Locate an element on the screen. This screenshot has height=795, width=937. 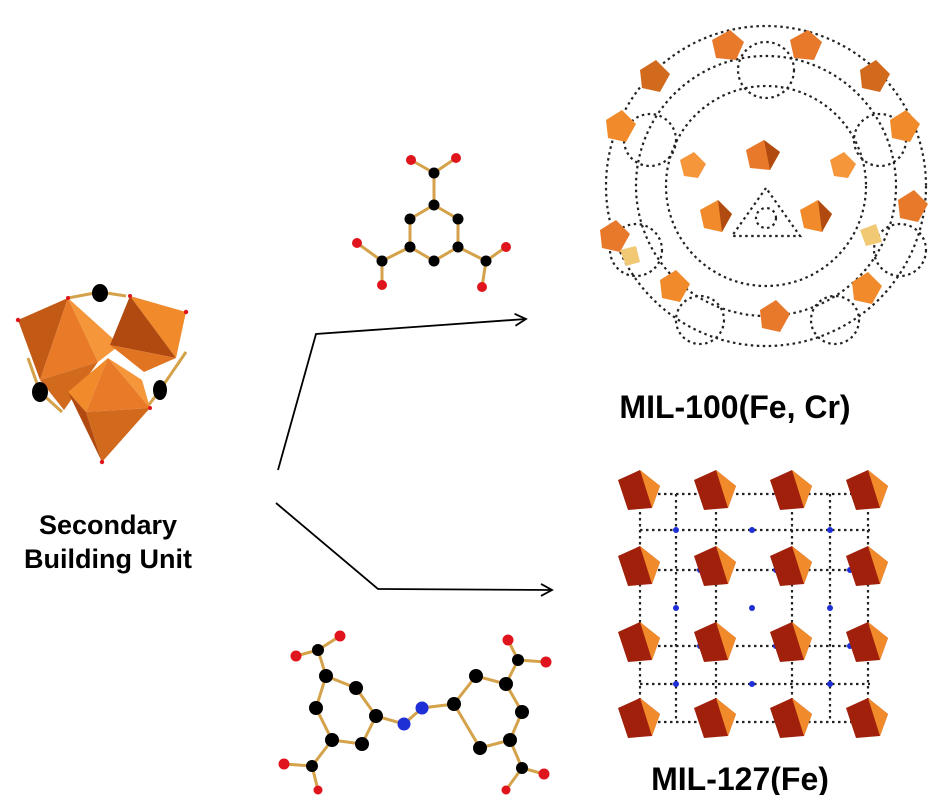
sbu-oxygen-atoms is located at coordinates (102, 379).